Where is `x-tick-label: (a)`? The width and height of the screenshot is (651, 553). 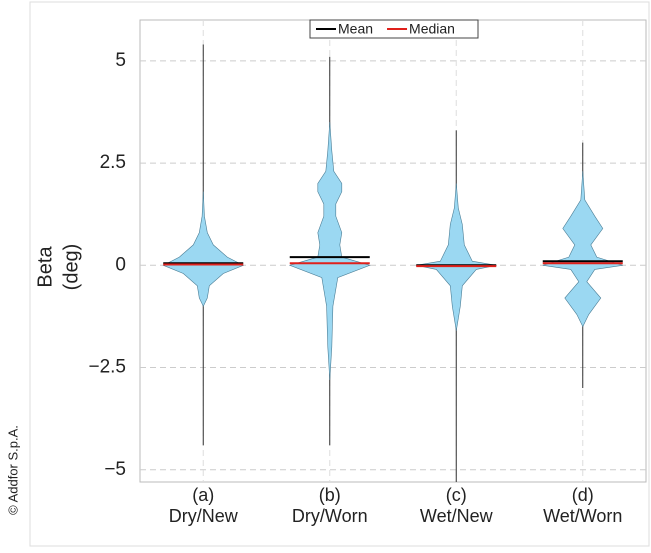 x-tick-label: (a) is located at coordinates (203, 495).